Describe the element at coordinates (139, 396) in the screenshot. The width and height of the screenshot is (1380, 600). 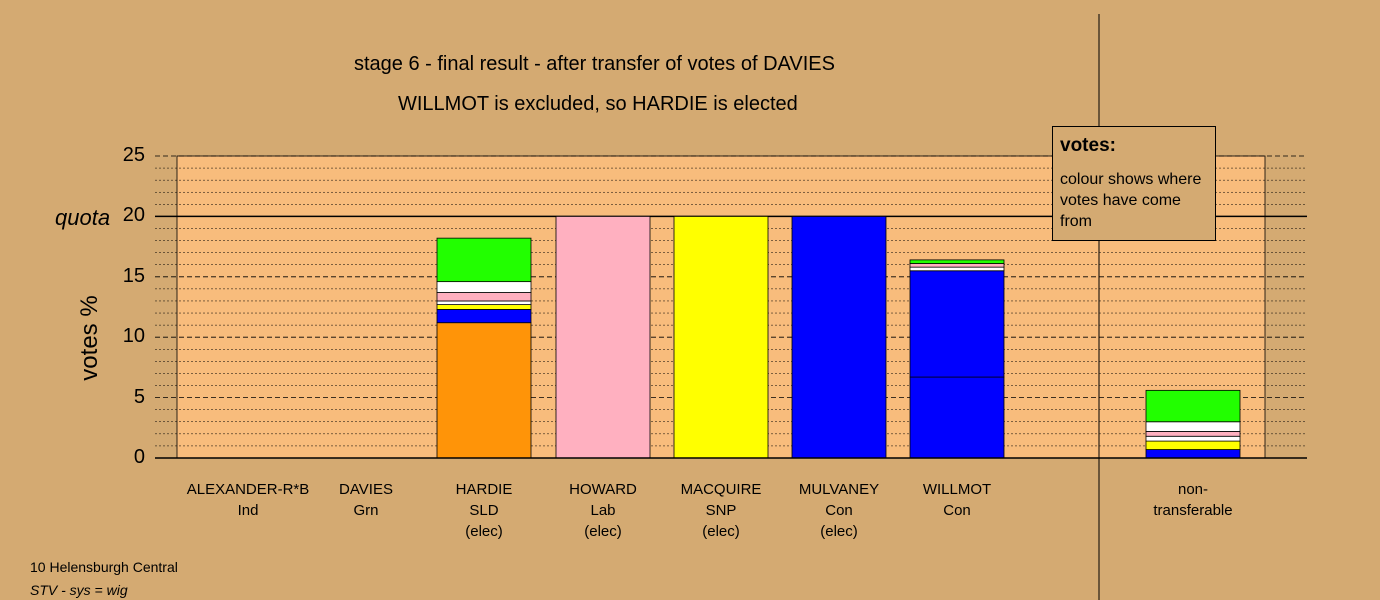
I see `y-tick-label: 5` at that location.